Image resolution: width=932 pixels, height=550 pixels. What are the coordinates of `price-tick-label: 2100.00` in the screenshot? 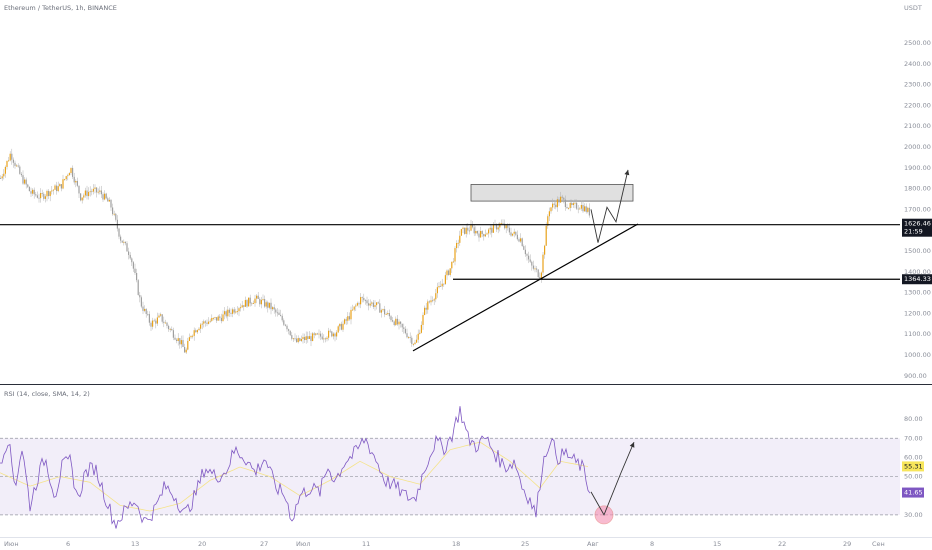 It's located at (917, 126).